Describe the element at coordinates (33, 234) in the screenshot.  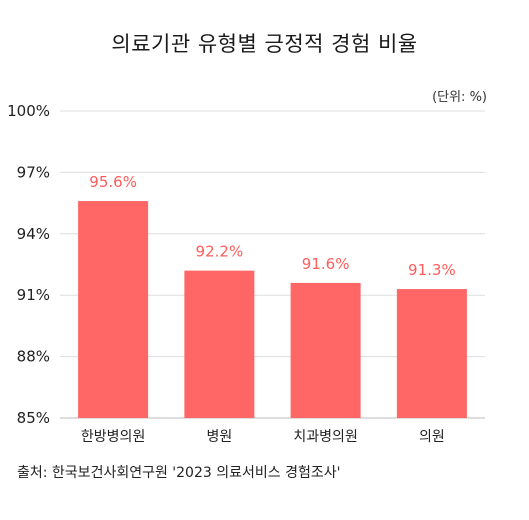
I see `y-tick-label: 94%` at that location.